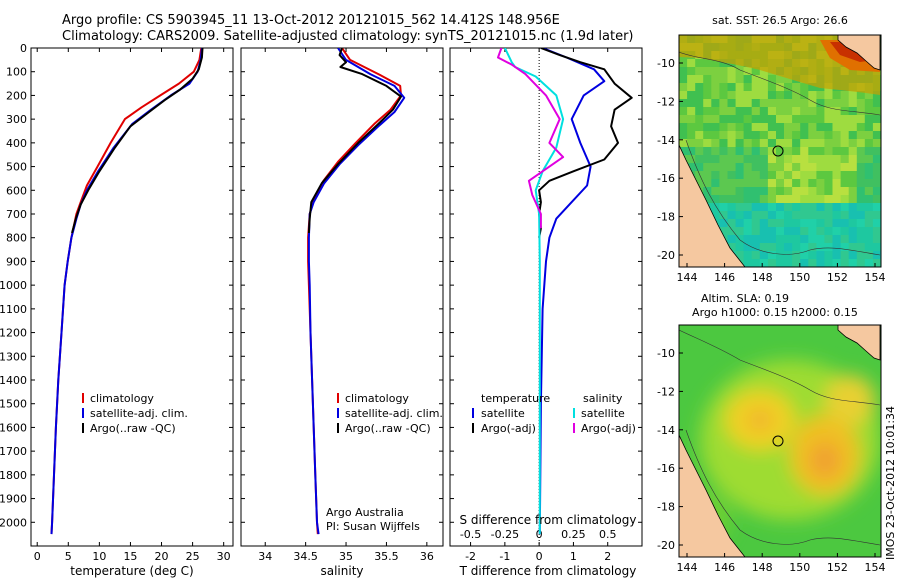  What do you see at coordinates (377, 398) in the screenshot?
I see `legend-label-climatology: climatology` at bounding box center [377, 398].